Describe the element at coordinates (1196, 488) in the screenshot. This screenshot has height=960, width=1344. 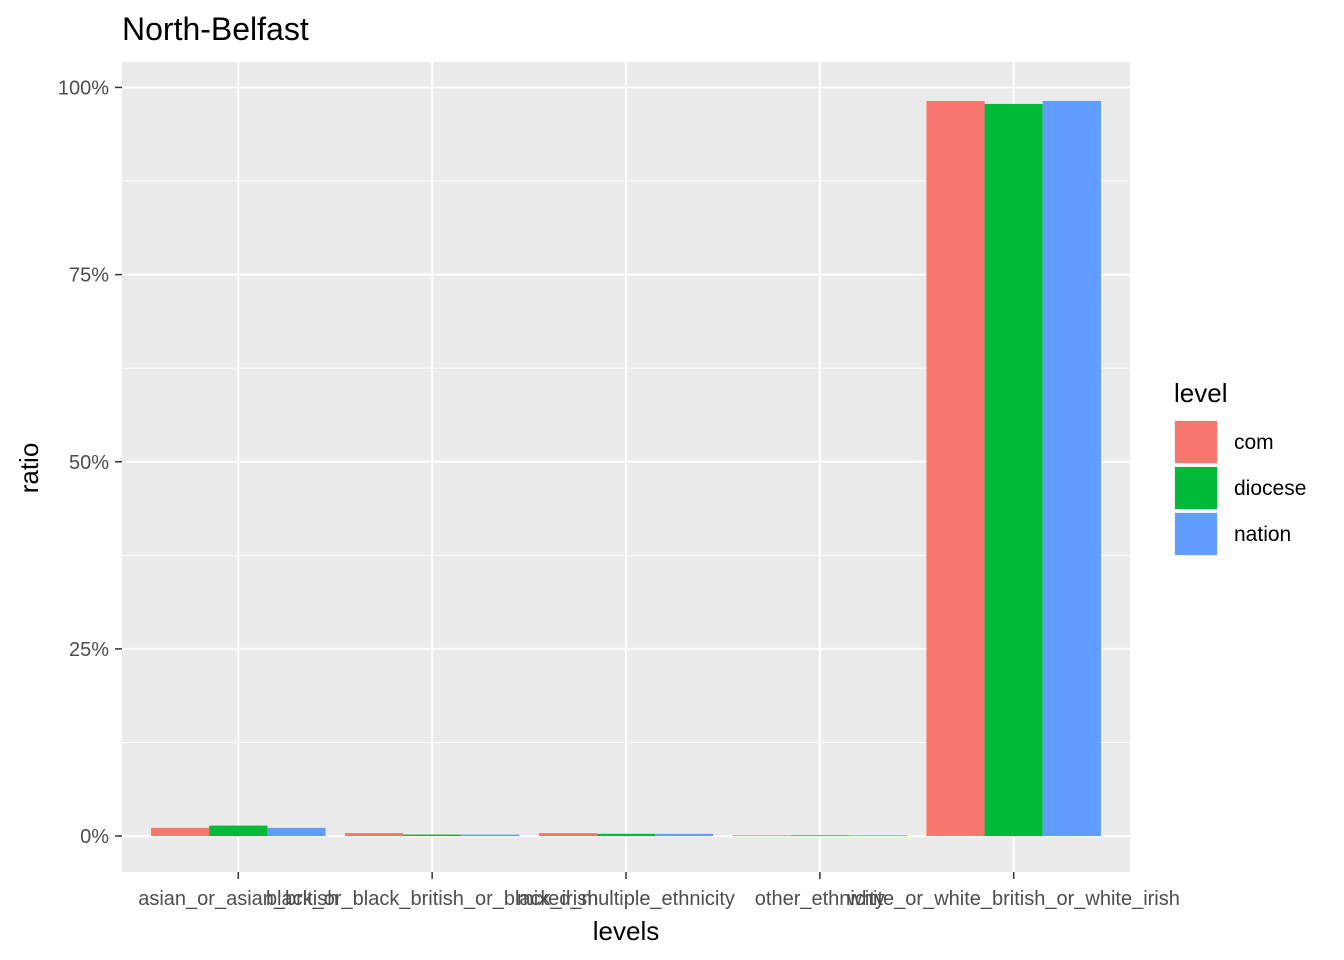
I see `legend-swatch-diocese` at that location.